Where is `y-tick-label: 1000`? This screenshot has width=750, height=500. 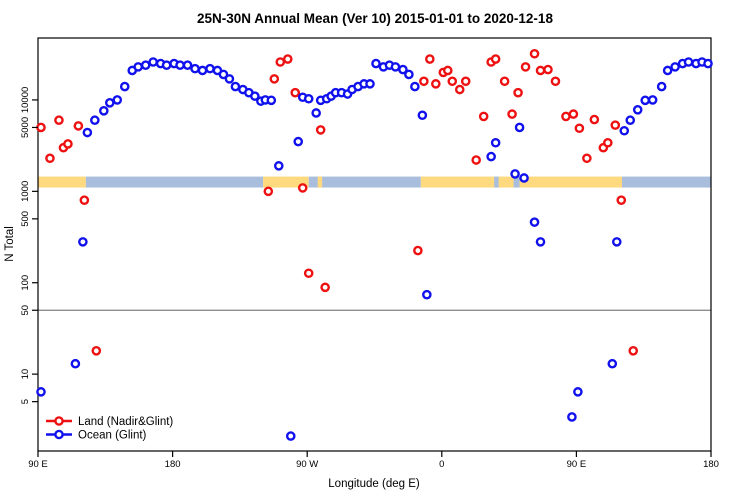
y-tick-label: 1000 is located at coordinates (25, 191).